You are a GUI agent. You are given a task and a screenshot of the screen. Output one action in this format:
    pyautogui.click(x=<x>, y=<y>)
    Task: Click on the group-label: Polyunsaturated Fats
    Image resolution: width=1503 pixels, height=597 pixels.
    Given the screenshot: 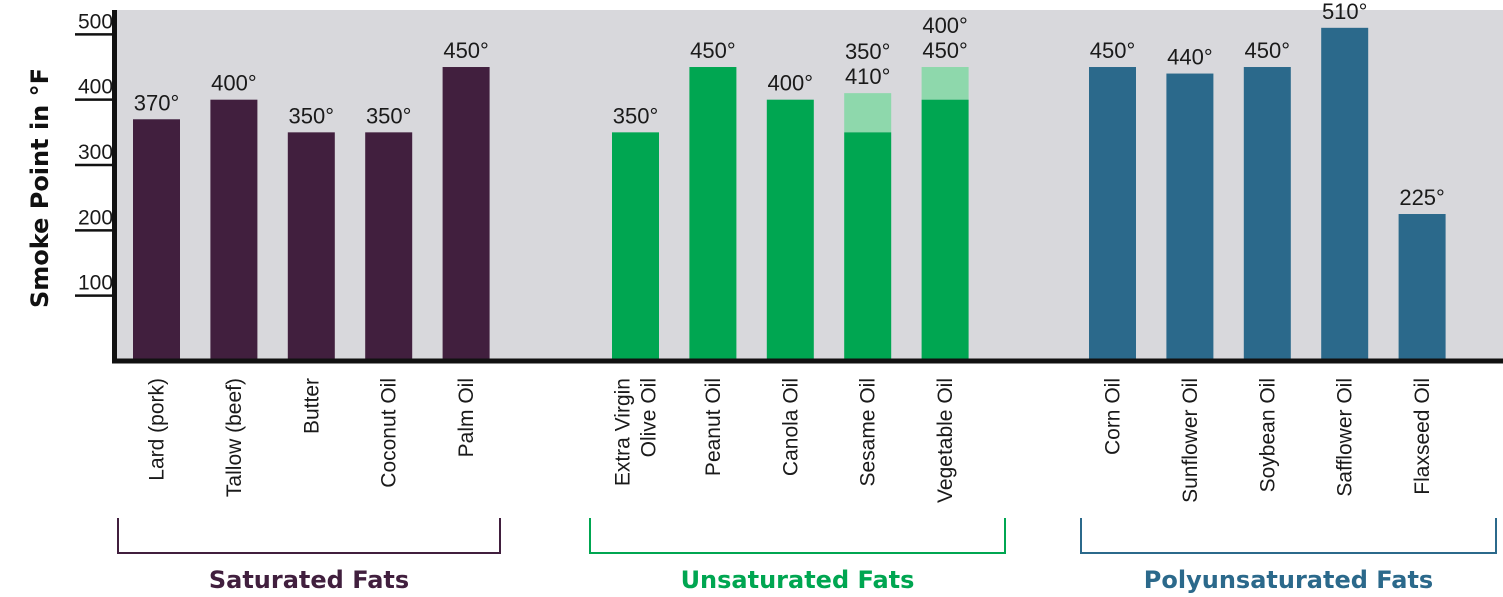 What is the action you would take?
    pyautogui.click(x=1288, y=580)
    